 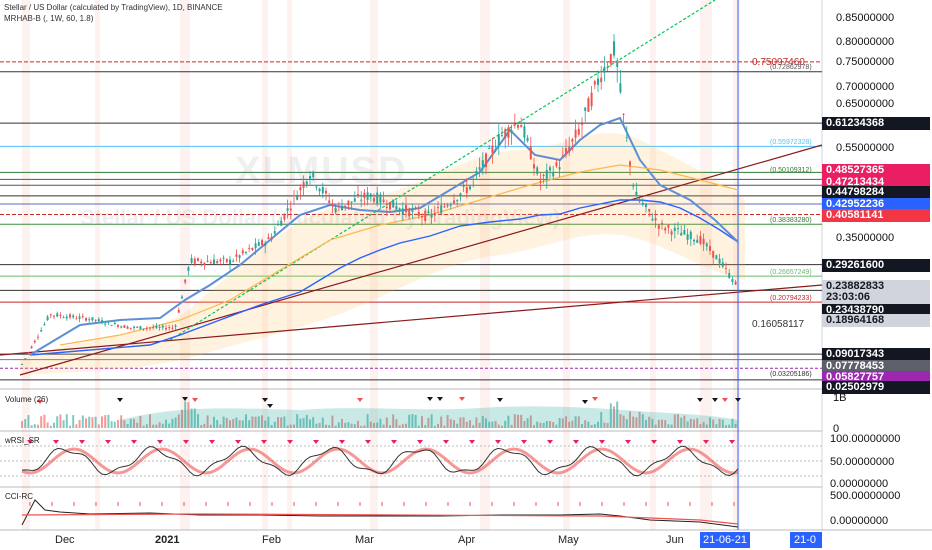 I want to click on time-label-jun: Jun, so click(x=675, y=540).